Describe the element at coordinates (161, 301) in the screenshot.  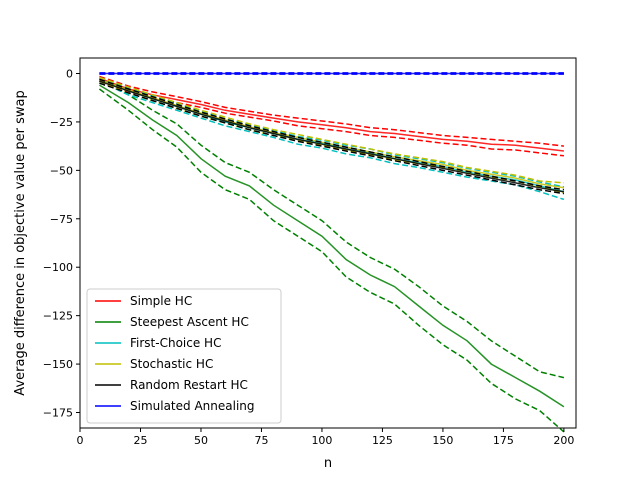
I see `legend-label-simple-hc: Simple HC` at that location.